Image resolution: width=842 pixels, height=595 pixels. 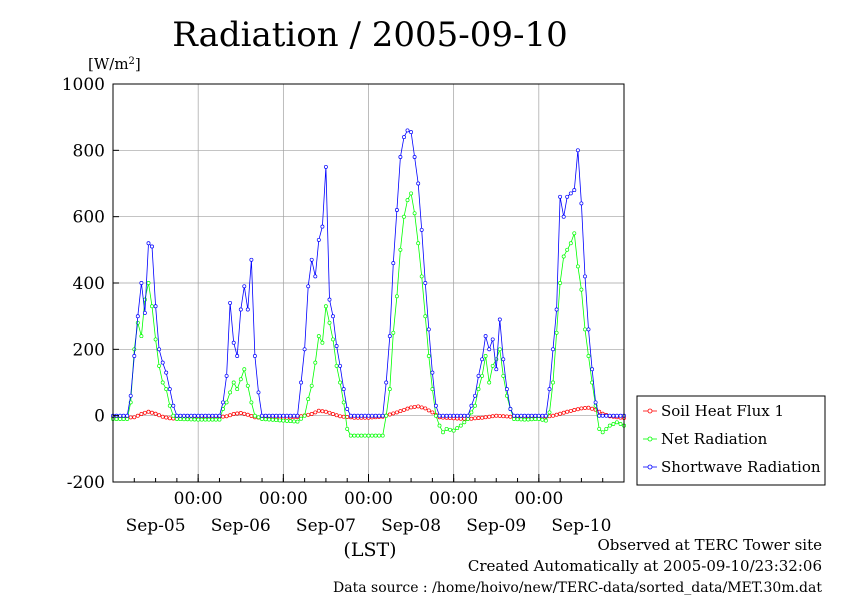 I want to click on y-tick-label: -200, so click(x=86, y=483).